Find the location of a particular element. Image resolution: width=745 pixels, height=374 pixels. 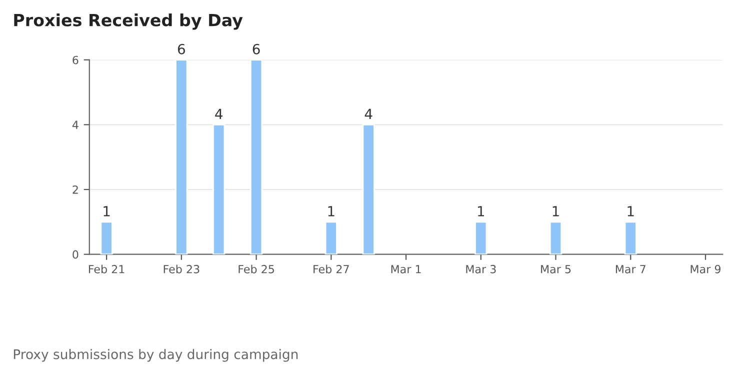

x-tick-label: Feb 25 is located at coordinates (256, 269).